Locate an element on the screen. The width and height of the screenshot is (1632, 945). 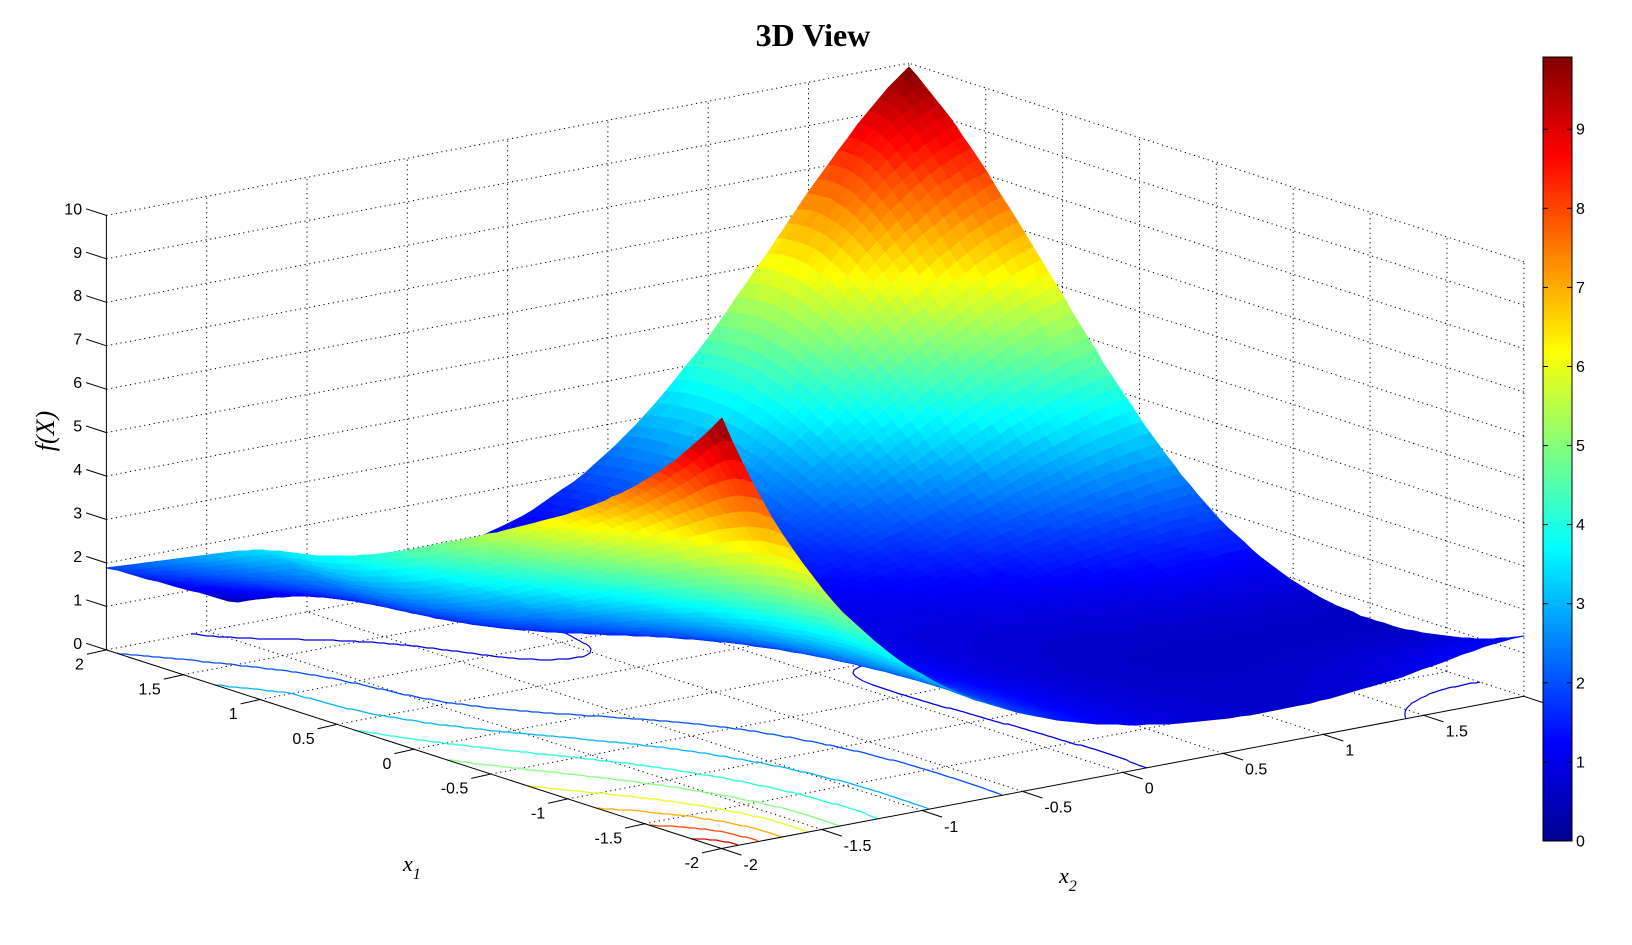
svg-text: f(X) is located at coordinates (45, 431).